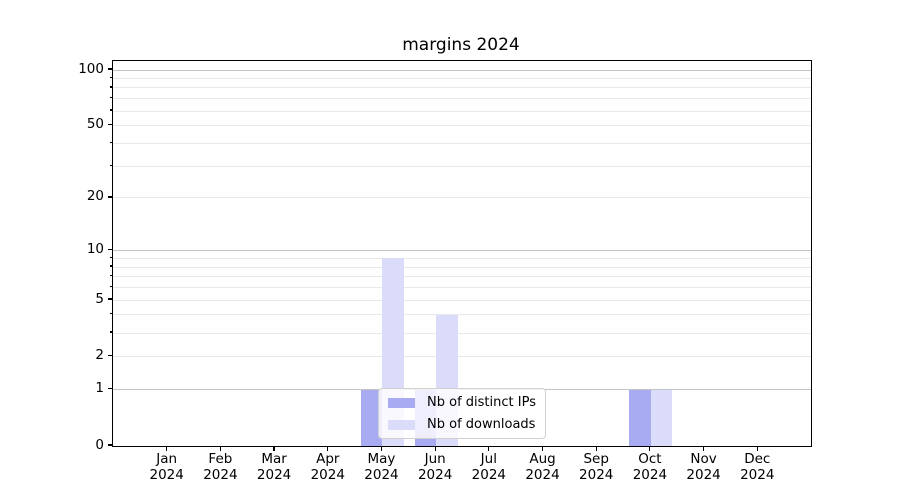 Image resolution: width=900 pixels, height=500 pixels. Describe the element at coordinates (274, 459) in the screenshot. I see `x-tick-month: Mar` at that location.